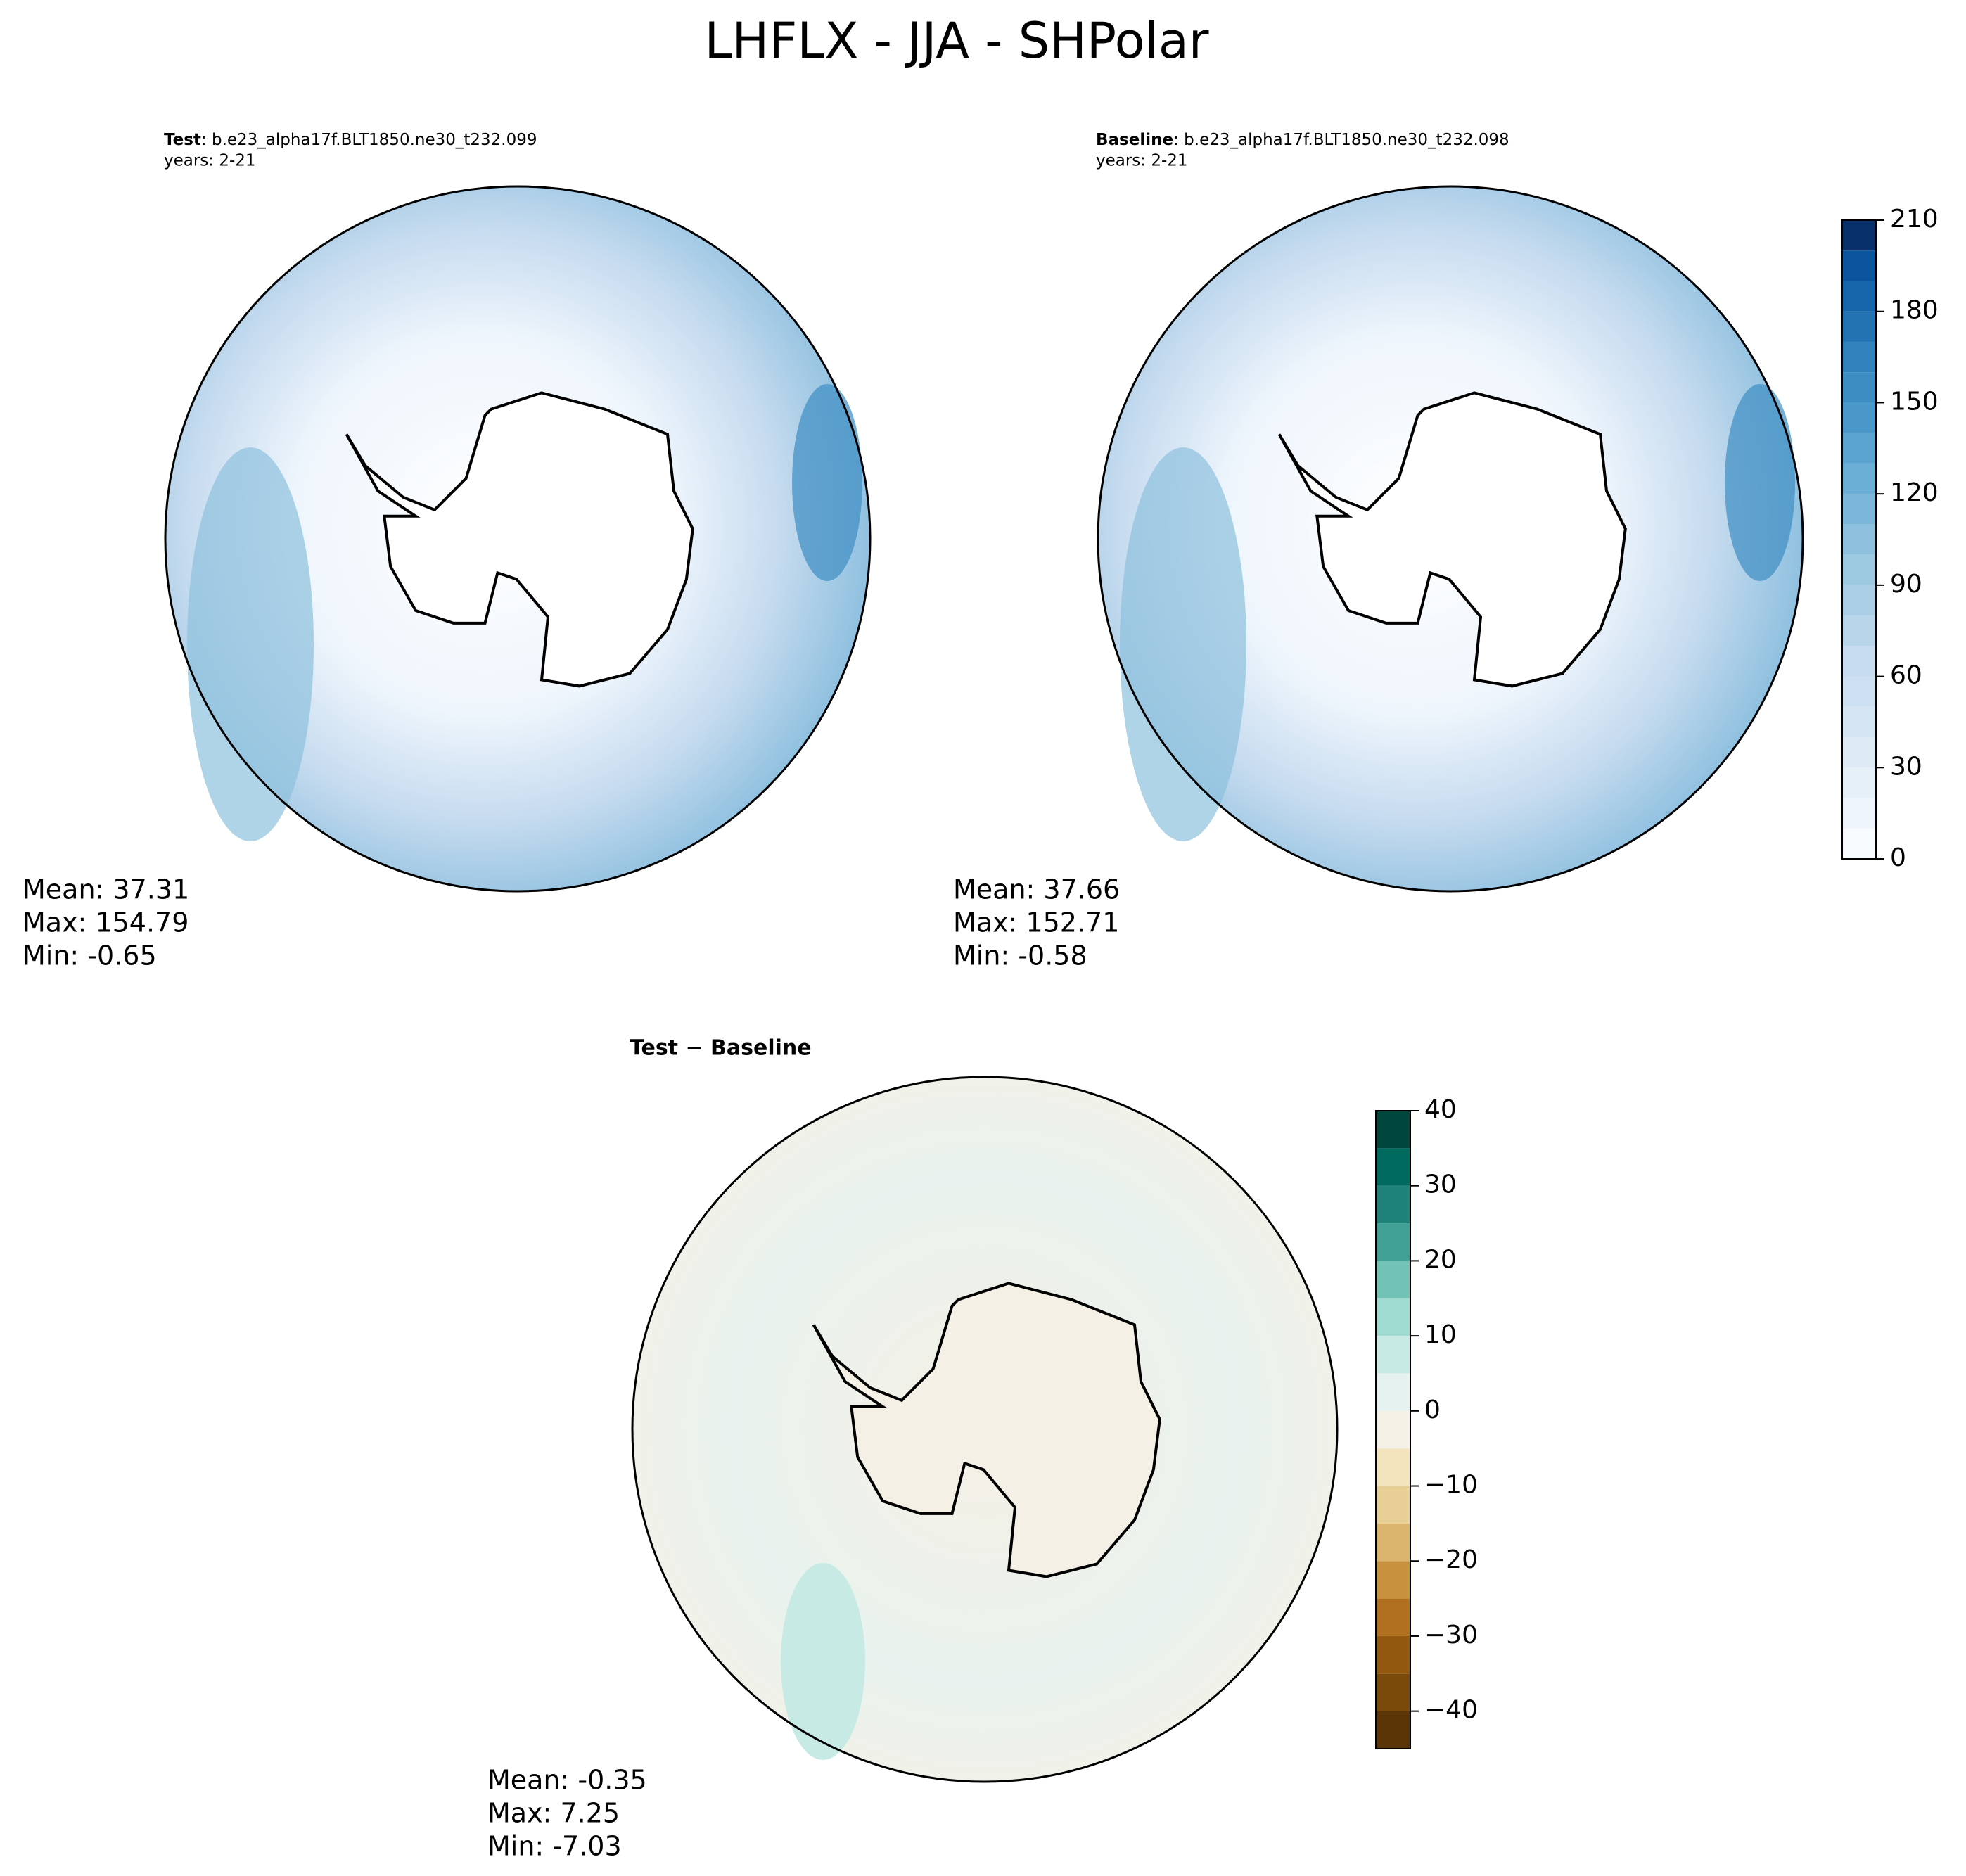 The image size is (1966, 1876). I want to click on panel-stat: Mean: 37.66, so click(1036, 889).